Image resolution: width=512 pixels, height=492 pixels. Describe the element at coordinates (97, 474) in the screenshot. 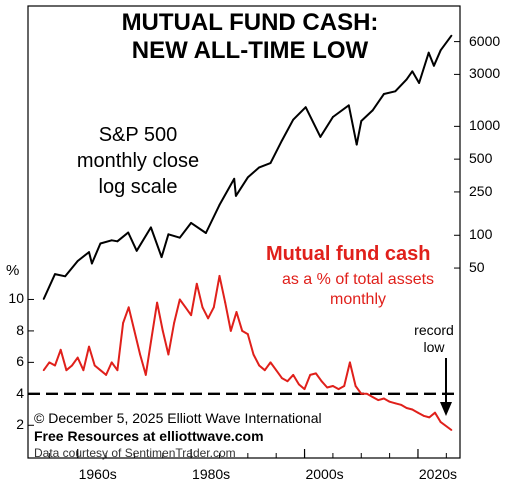

I see `x-axis-tick-label: 1960s` at that location.